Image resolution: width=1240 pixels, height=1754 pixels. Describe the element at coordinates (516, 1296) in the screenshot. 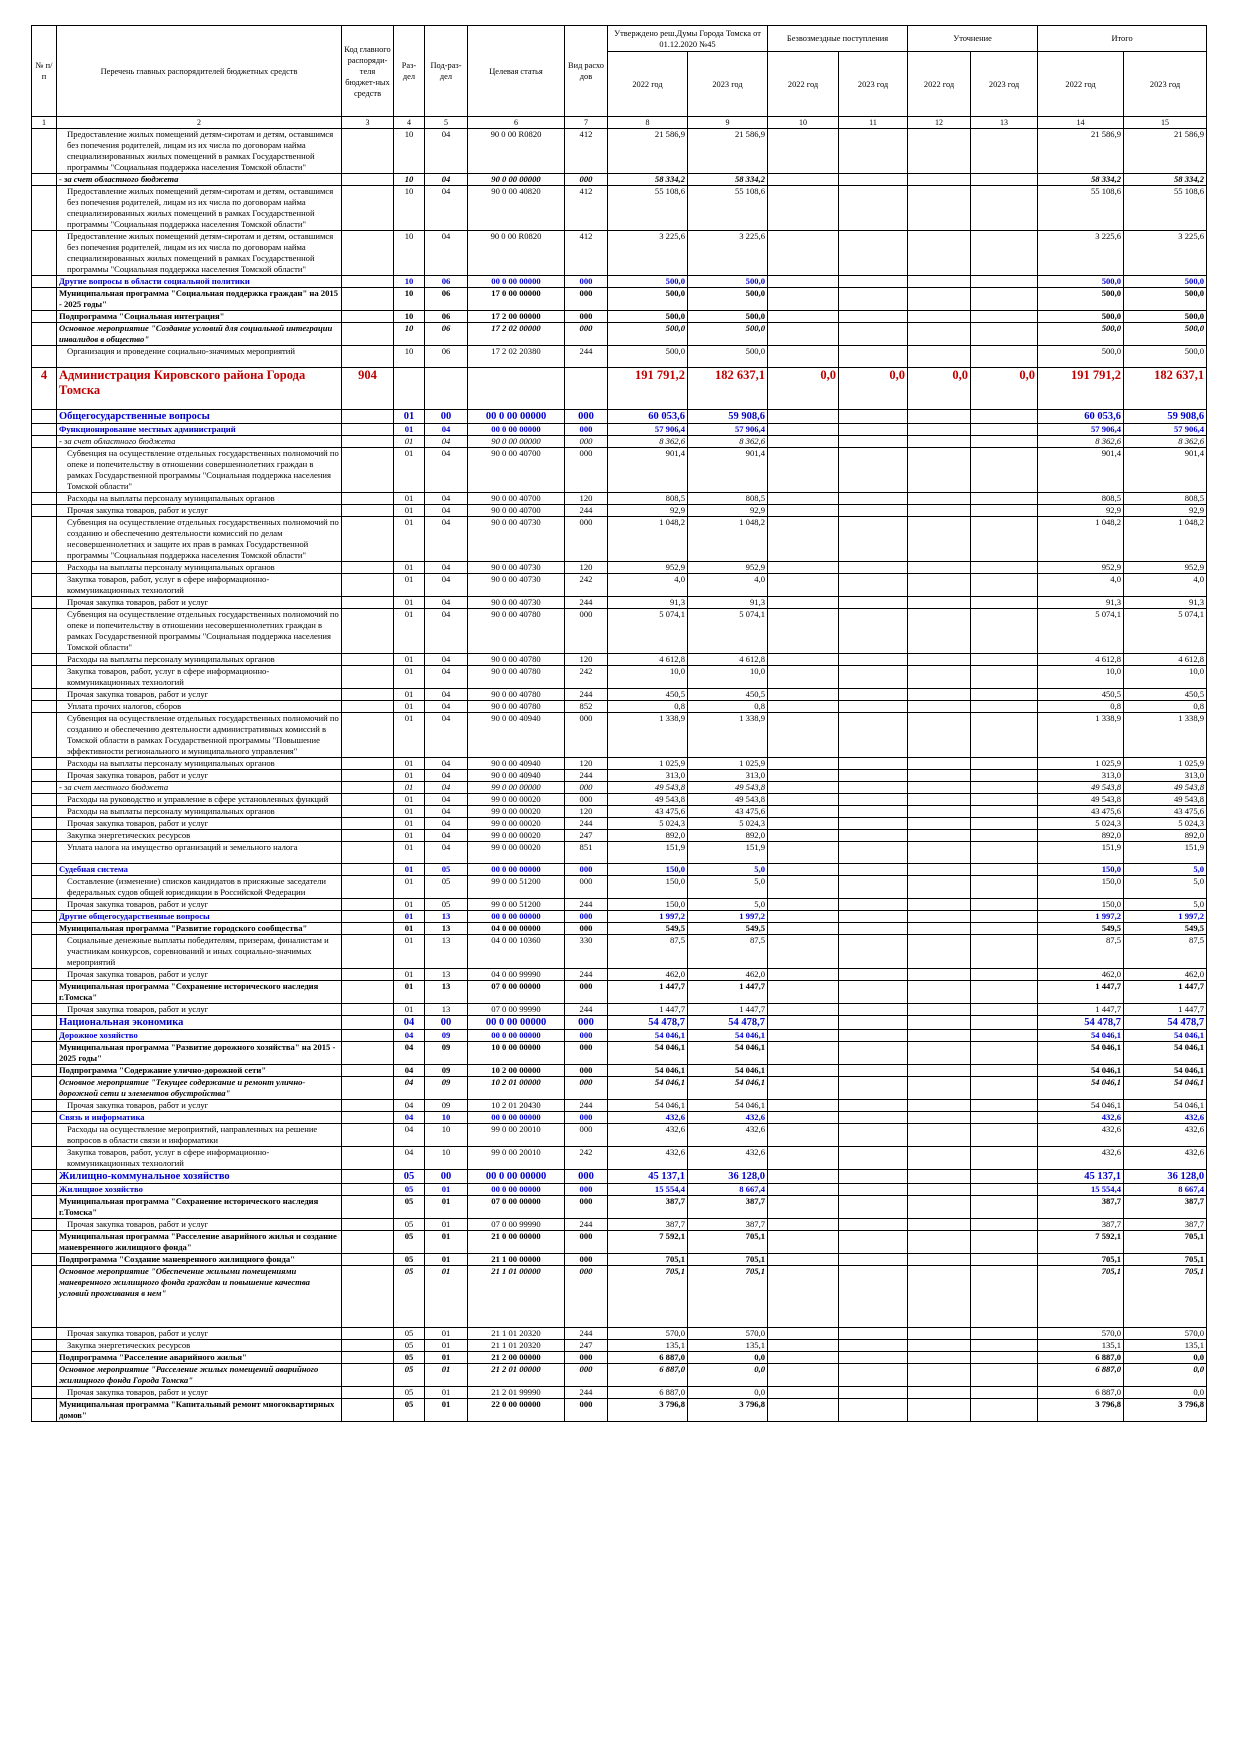

I see `cell: 21 1 01 00000` at that location.